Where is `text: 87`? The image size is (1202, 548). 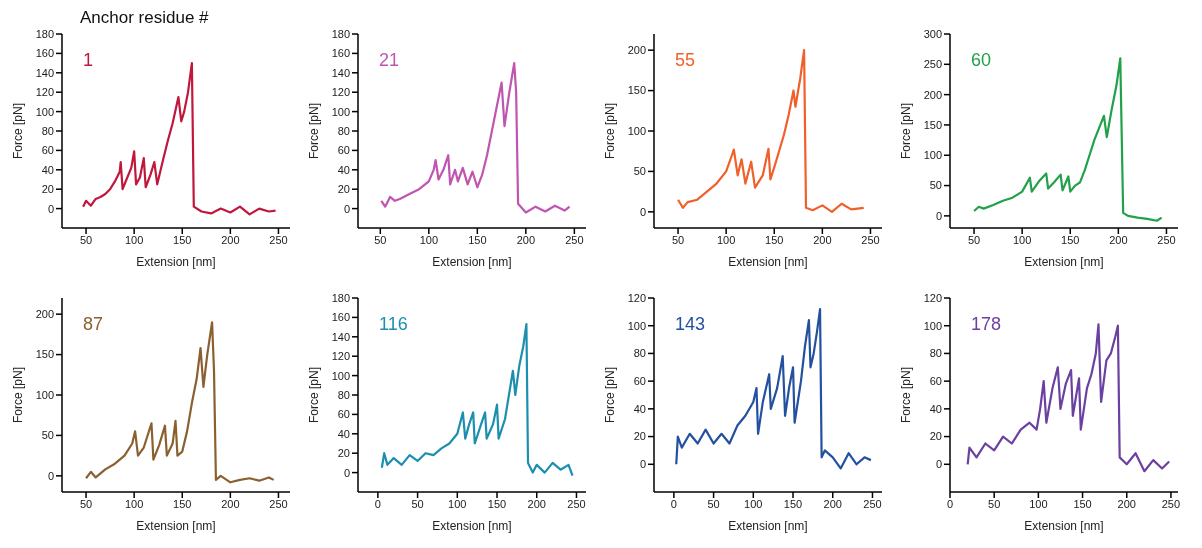
text: 87 is located at coordinates (93, 324).